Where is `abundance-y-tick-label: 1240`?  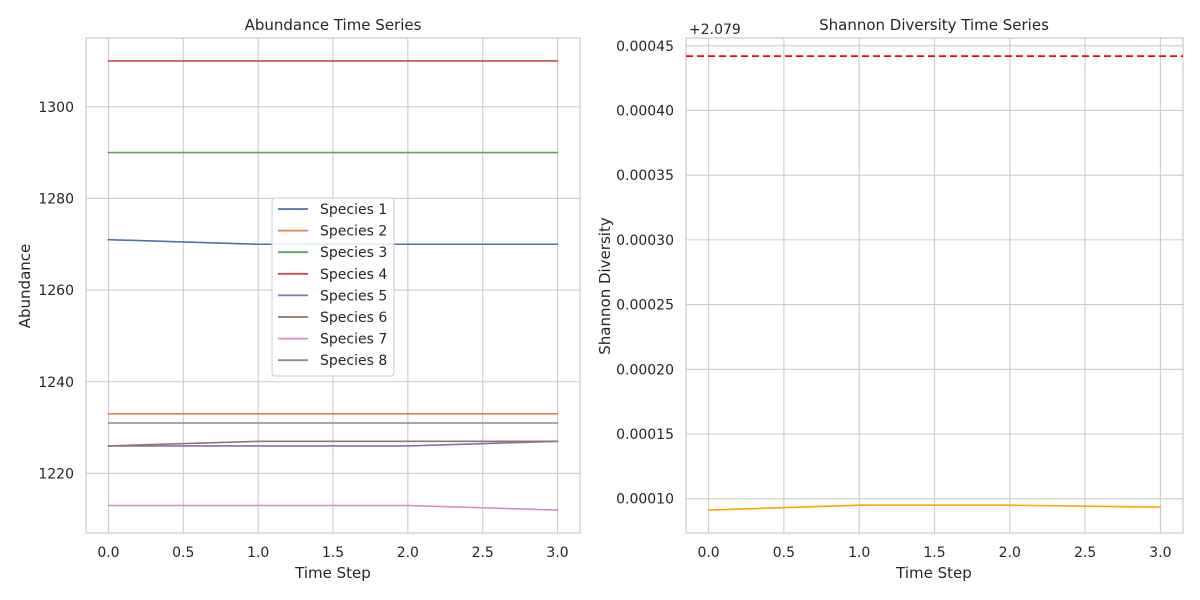
abundance-y-tick-label: 1240 is located at coordinates (56, 383).